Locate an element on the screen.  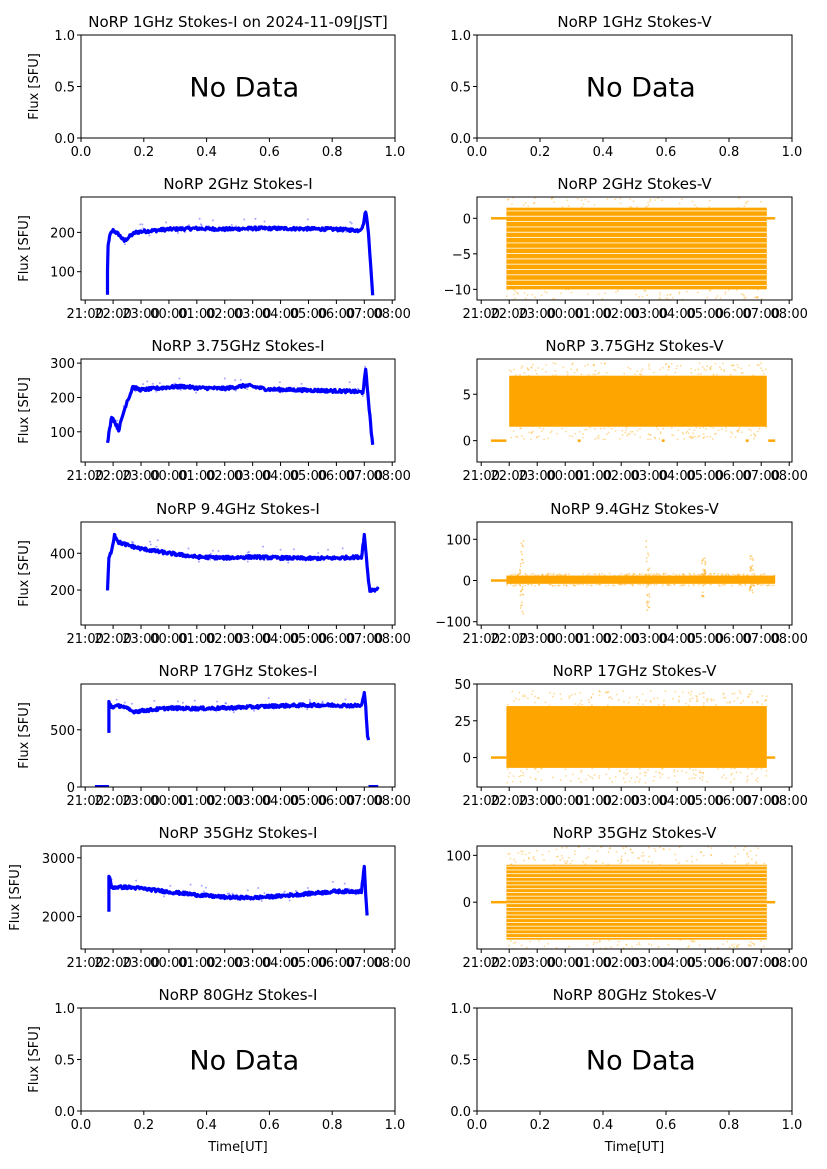
stokes-i-series is located at coordinates (240, 253).